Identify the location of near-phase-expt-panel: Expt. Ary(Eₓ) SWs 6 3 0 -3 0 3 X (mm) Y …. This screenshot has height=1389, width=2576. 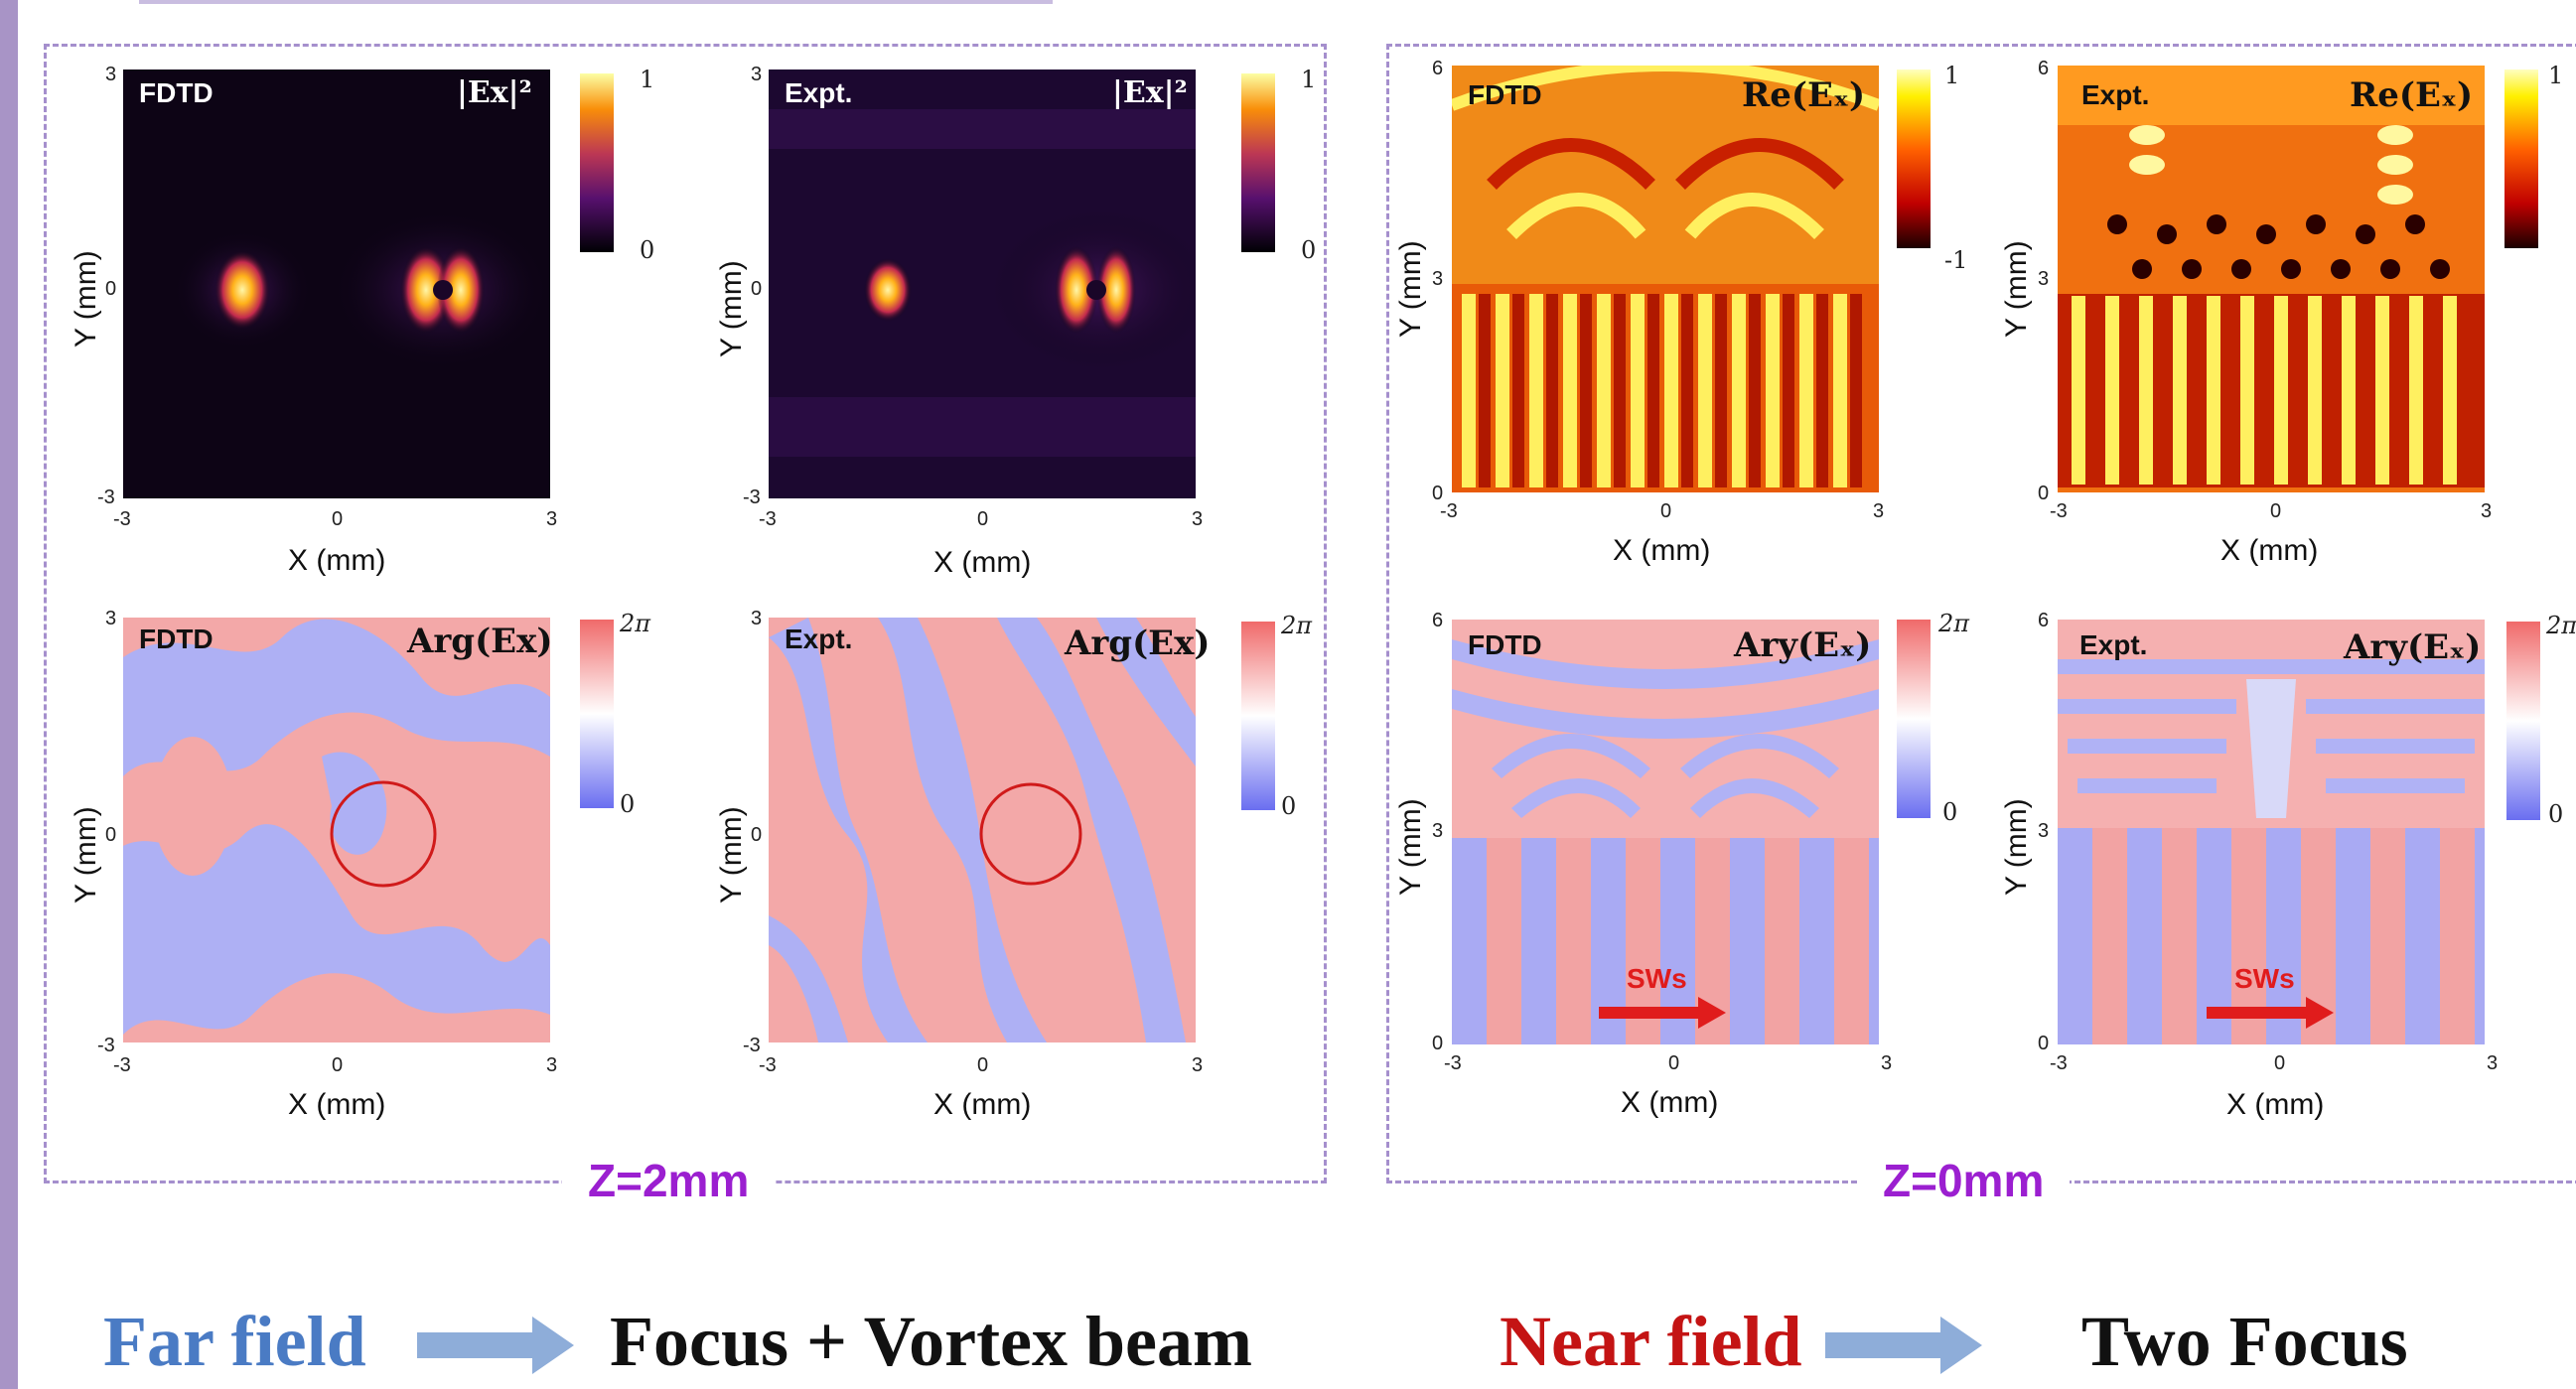
(2286, 876).